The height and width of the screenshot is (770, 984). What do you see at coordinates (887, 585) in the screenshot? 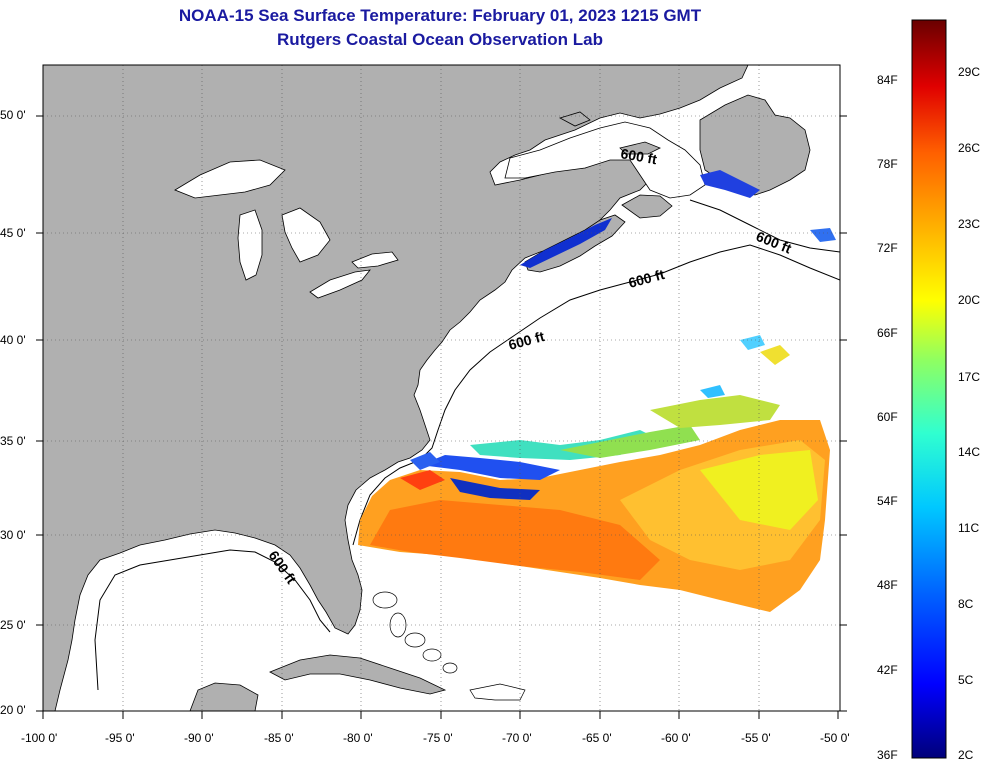
I see `colorbar-f-label: 48F` at bounding box center [887, 585].